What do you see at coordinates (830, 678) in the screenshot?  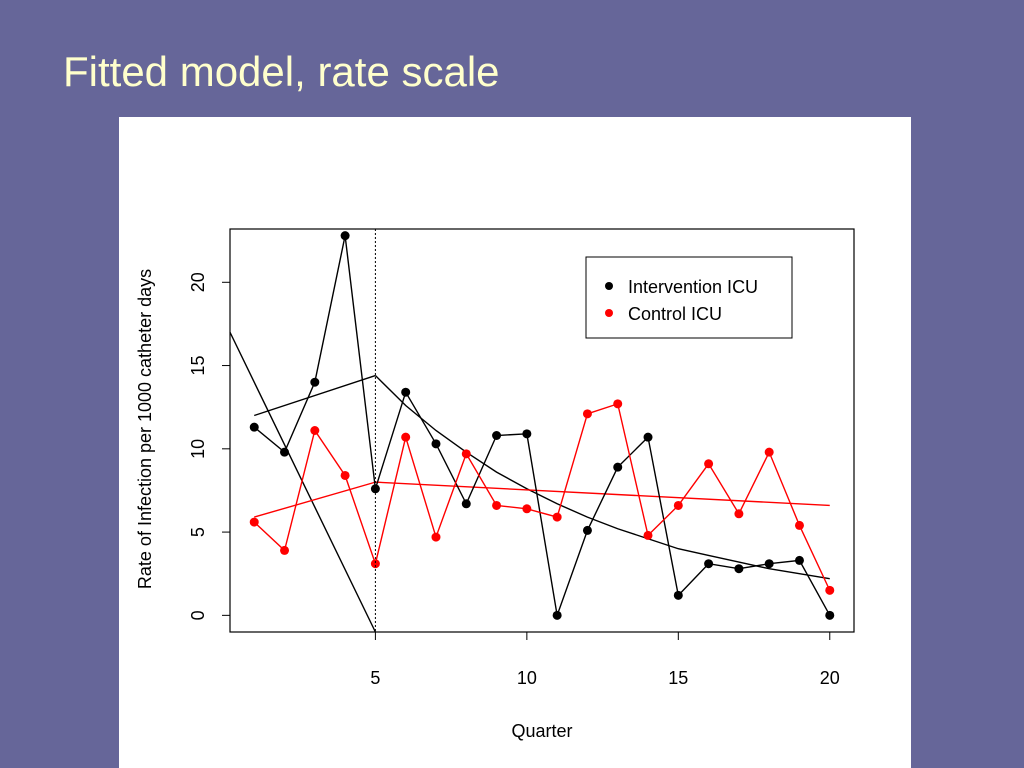 I see `x-tick-label: 20` at bounding box center [830, 678].